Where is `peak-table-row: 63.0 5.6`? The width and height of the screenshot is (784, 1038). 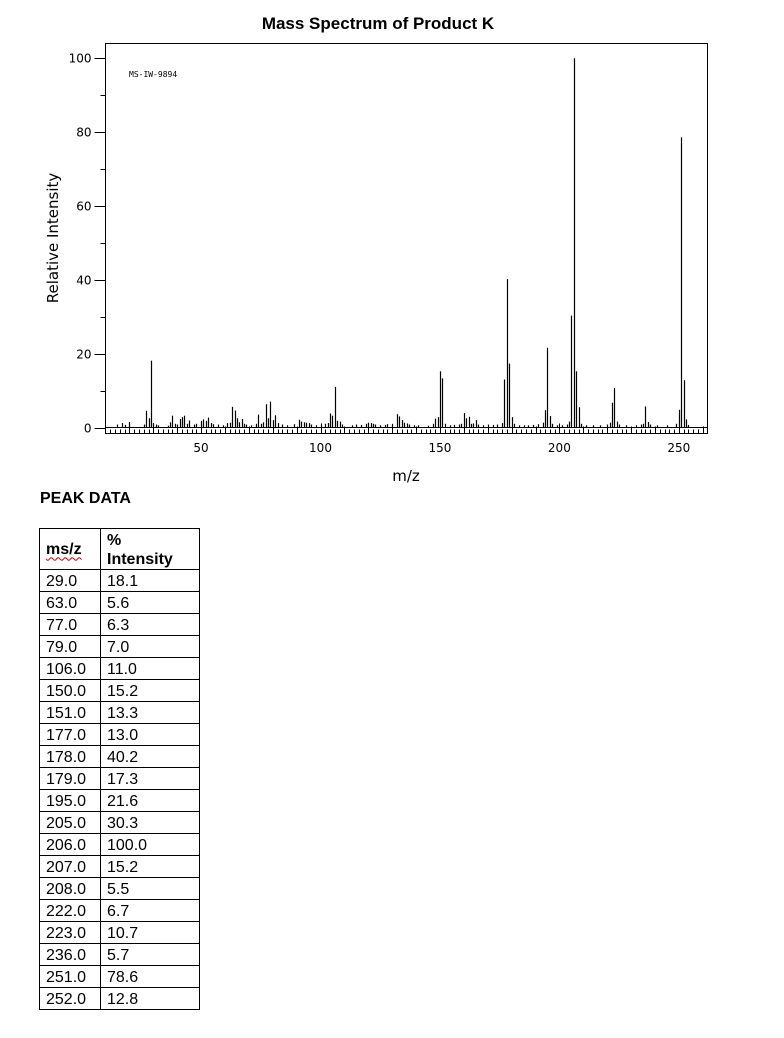
peak-table-row: 63.0 5.6 is located at coordinates (119, 602).